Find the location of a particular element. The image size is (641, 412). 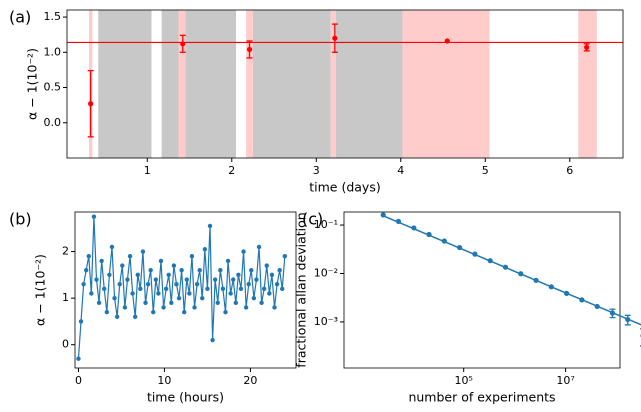

panel-label: (b) is located at coordinates (20, 219).